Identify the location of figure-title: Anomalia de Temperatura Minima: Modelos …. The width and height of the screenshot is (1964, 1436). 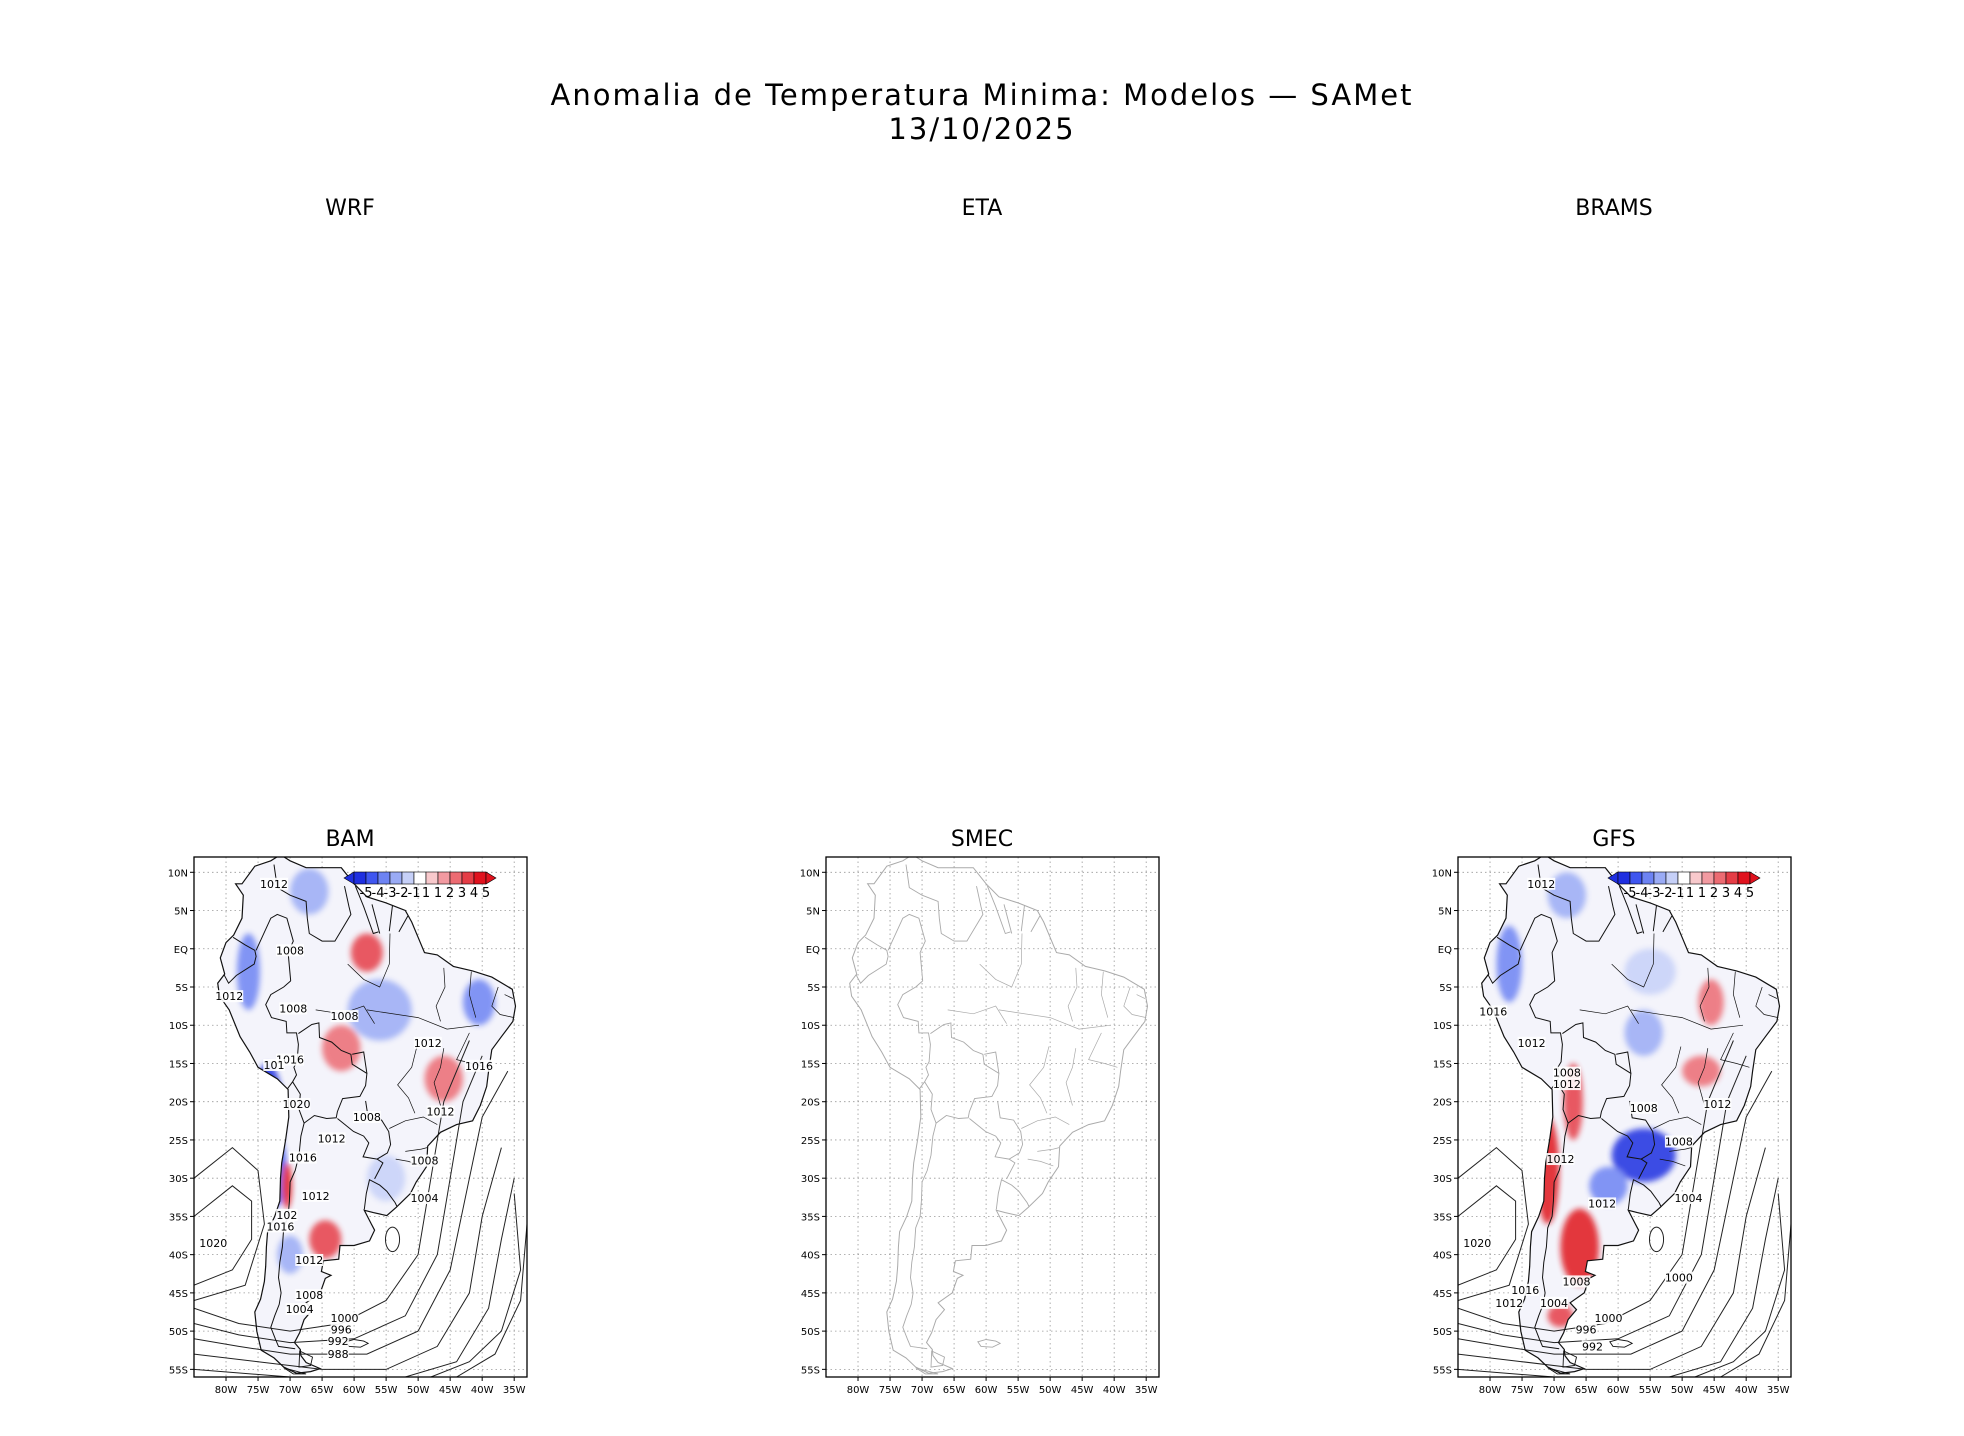
(982, 95).